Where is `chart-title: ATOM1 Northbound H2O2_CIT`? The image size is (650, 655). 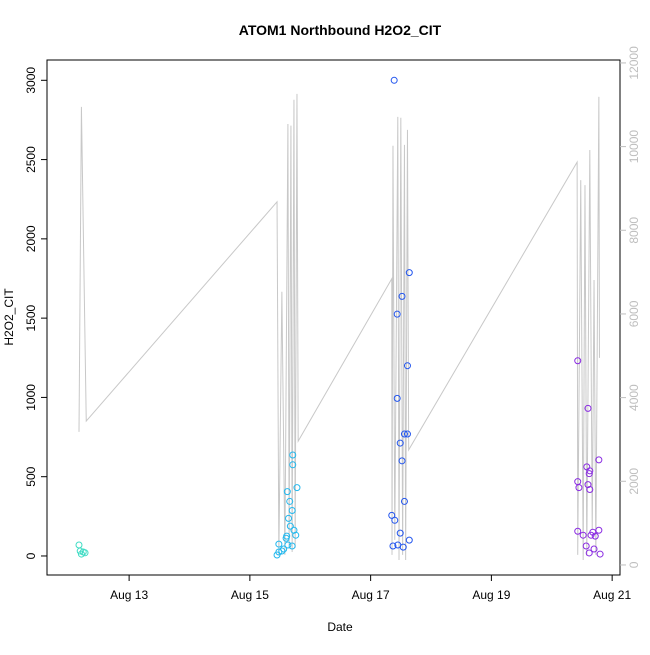
chart-title: ATOM1 Northbound H2O2_CIT is located at coordinates (340, 30).